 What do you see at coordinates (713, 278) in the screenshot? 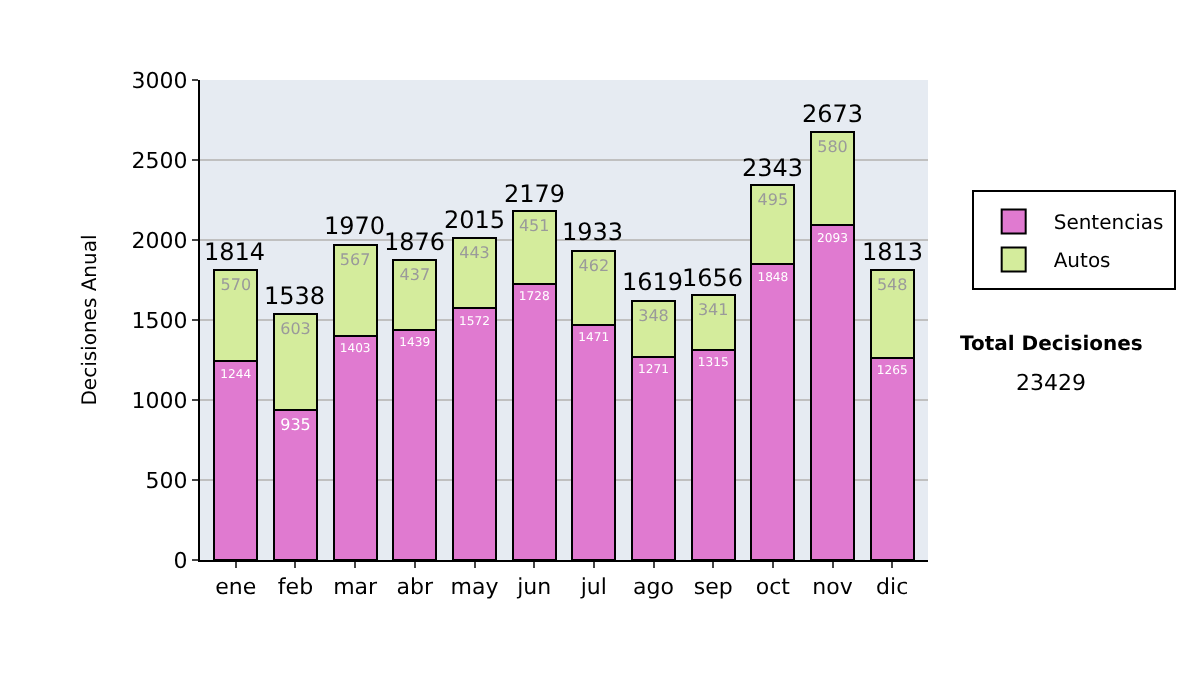
I see `total-label: 1656` at bounding box center [713, 278].